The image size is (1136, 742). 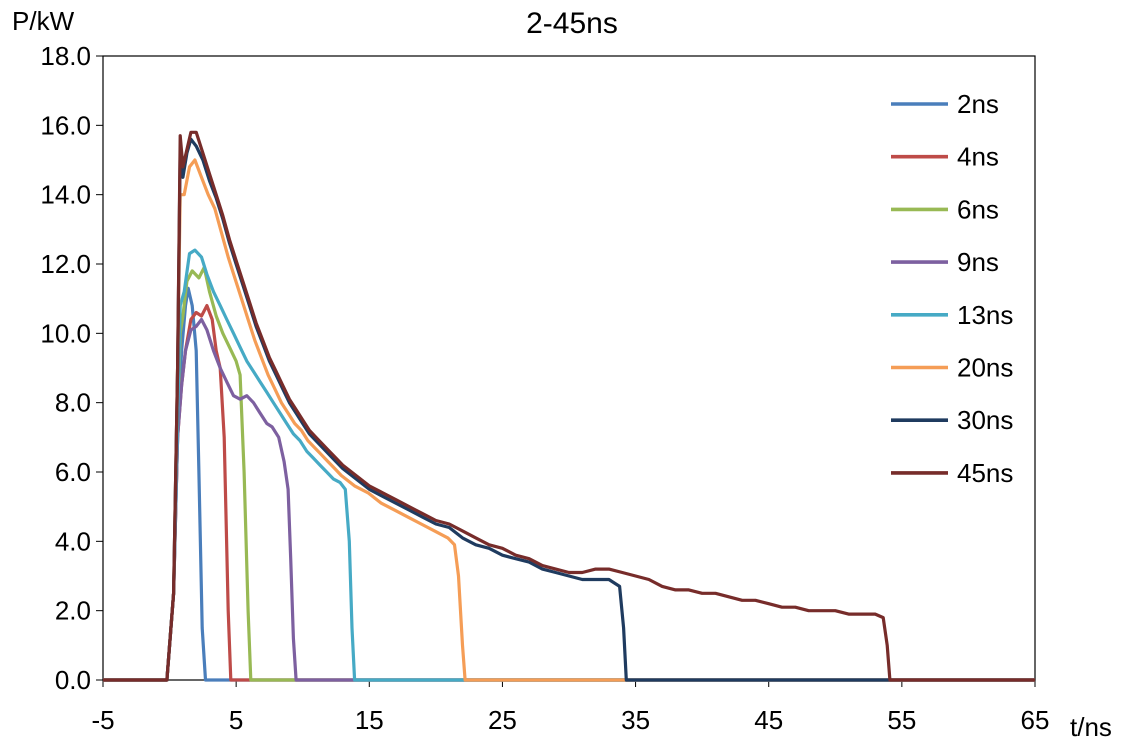 I want to click on x-tick-label: 25, so click(x=502, y=720).